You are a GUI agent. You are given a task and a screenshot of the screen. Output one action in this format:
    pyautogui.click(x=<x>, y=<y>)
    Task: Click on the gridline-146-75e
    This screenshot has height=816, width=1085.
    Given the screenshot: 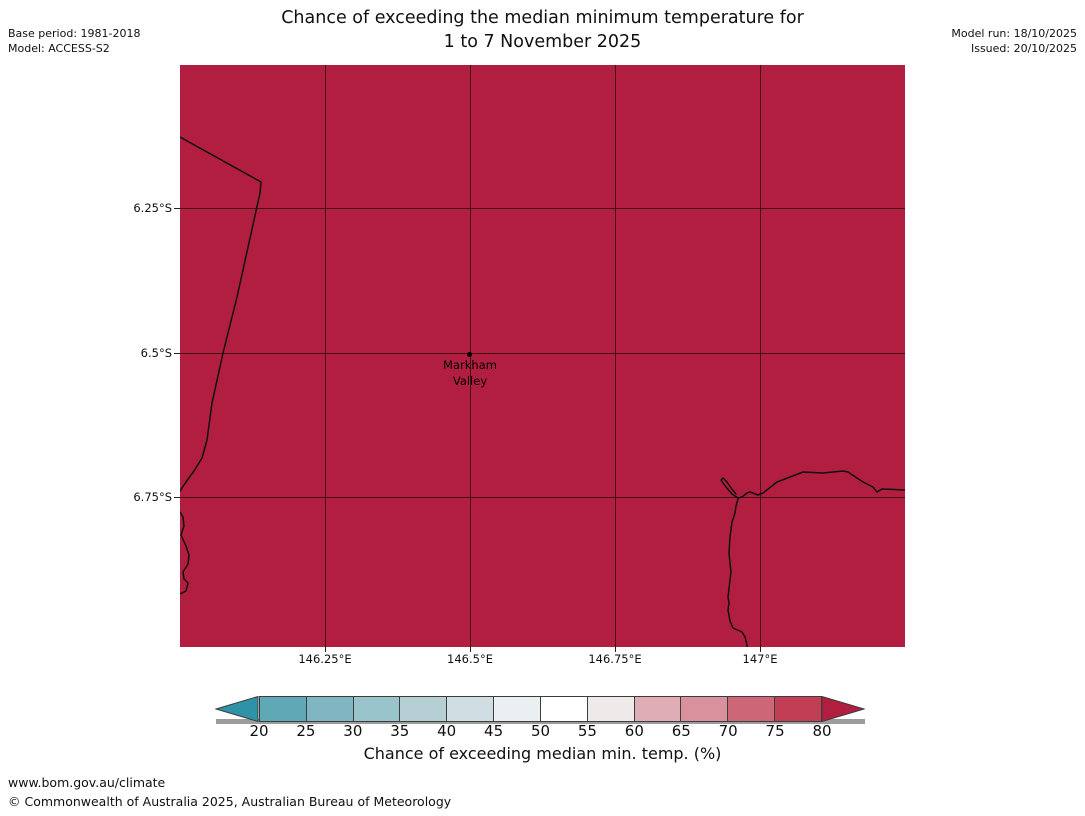 What is the action you would take?
    pyautogui.click(x=615, y=356)
    